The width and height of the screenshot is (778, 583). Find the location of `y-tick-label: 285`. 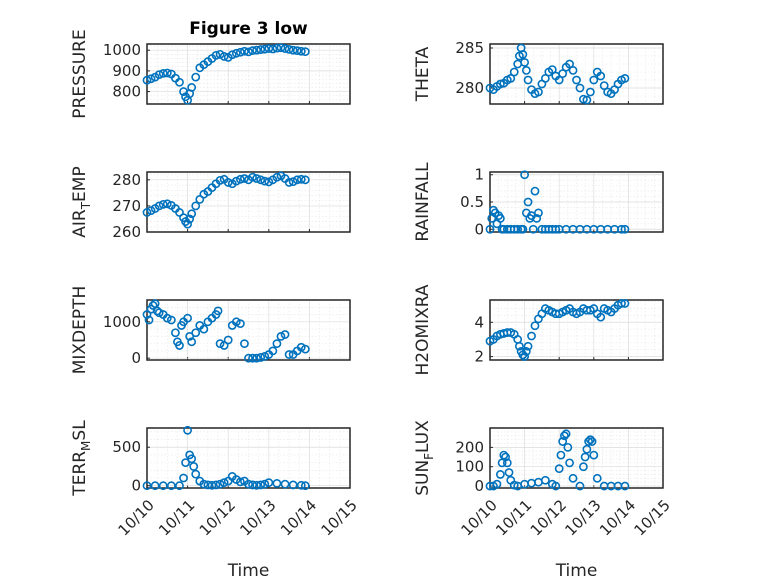

y-tick-label: 285 is located at coordinates (469, 48).